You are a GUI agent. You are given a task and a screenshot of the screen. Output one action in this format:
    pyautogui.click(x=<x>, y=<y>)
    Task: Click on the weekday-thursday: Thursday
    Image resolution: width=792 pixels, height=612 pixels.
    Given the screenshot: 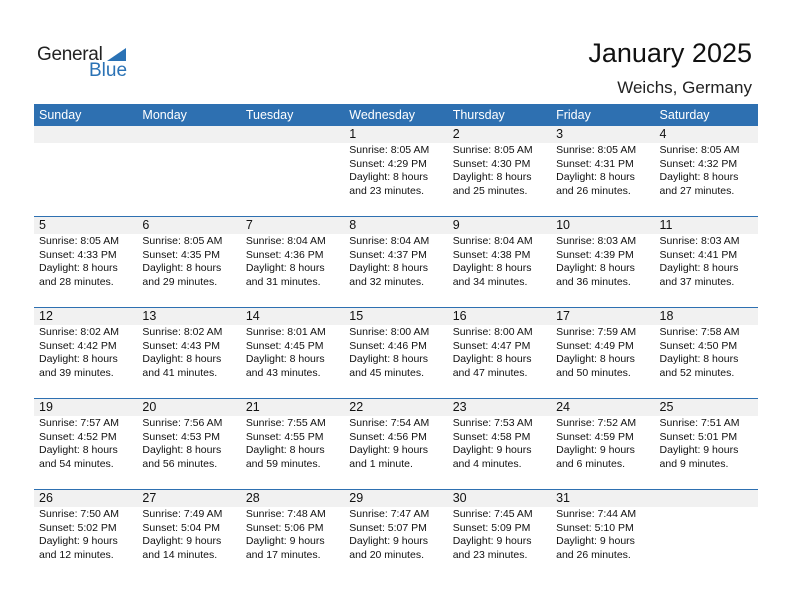 What is the action you would take?
    pyautogui.click(x=478, y=115)
    